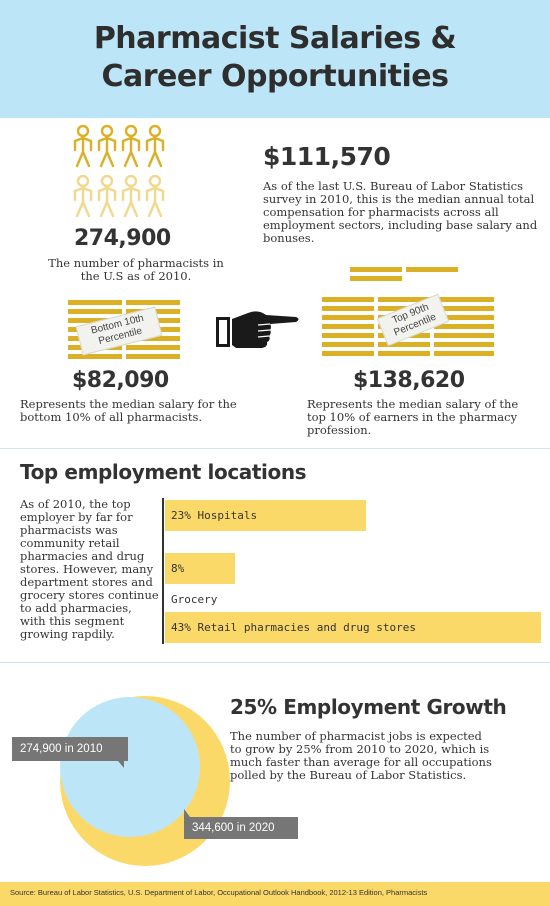 The width and height of the screenshot is (550, 906). What do you see at coordinates (70, 749) in the screenshot?
I see `callout-2010: 274,900 in 2010` at bounding box center [70, 749].